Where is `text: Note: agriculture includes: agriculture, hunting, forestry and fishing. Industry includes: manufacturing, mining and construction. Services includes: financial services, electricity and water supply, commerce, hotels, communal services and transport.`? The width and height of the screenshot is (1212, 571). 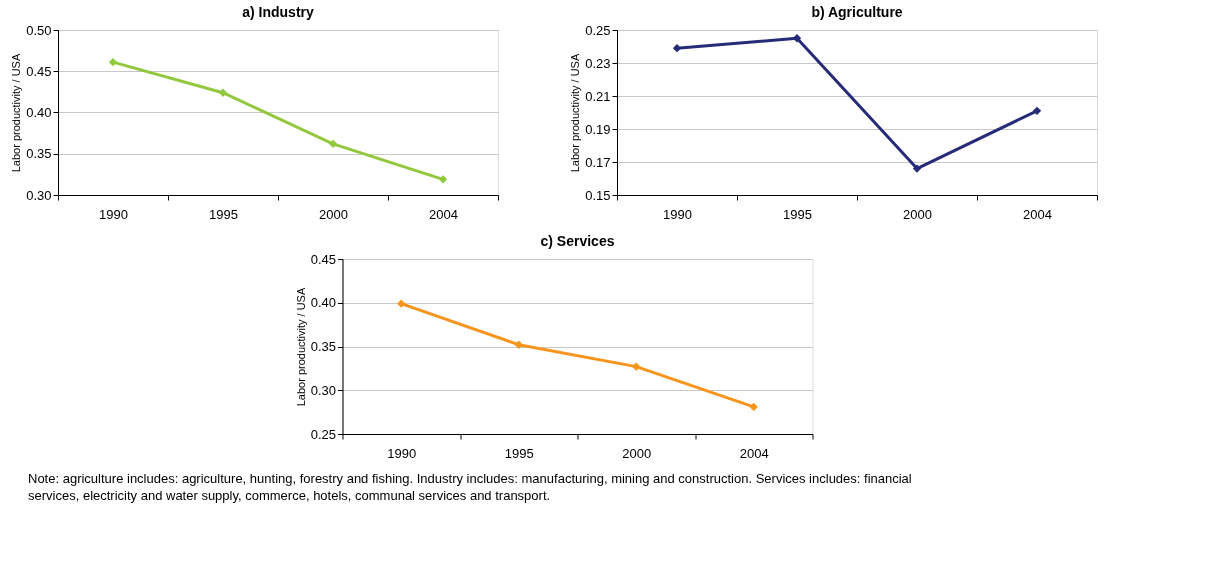
text: Note: agriculture includes: agriculture, hunting, forestry and fishing. Industry includes: manufacturing, mining and construction. Services includes: financial services, electricity and water supply, commerce, hotels, communal services and transport. is located at coordinates (470, 487).